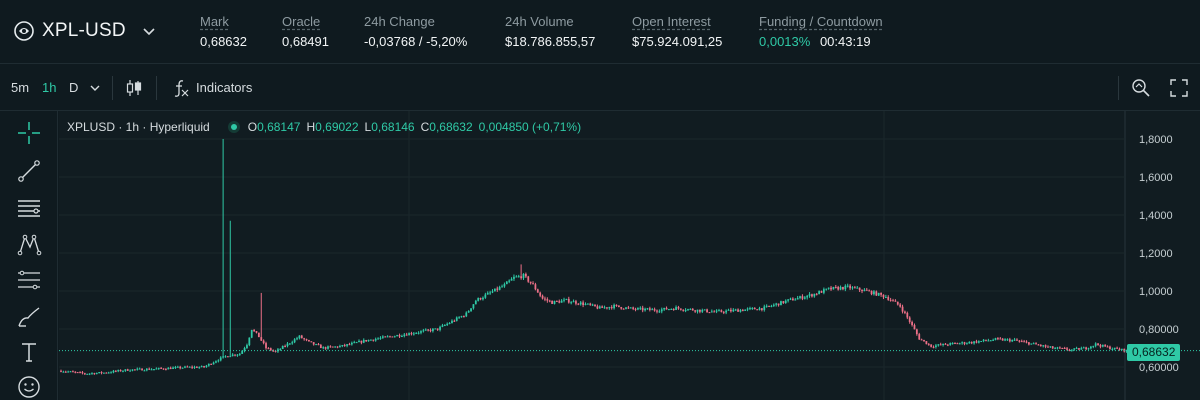 This screenshot has height=400, width=1200. What do you see at coordinates (29, 281) in the screenshot?
I see `fib-icon` at bounding box center [29, 281].